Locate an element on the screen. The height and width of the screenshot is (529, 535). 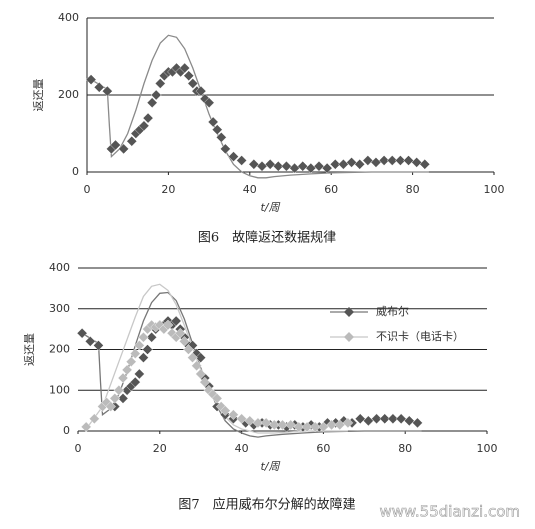
legend-marker is located at coordinates (349, 337).